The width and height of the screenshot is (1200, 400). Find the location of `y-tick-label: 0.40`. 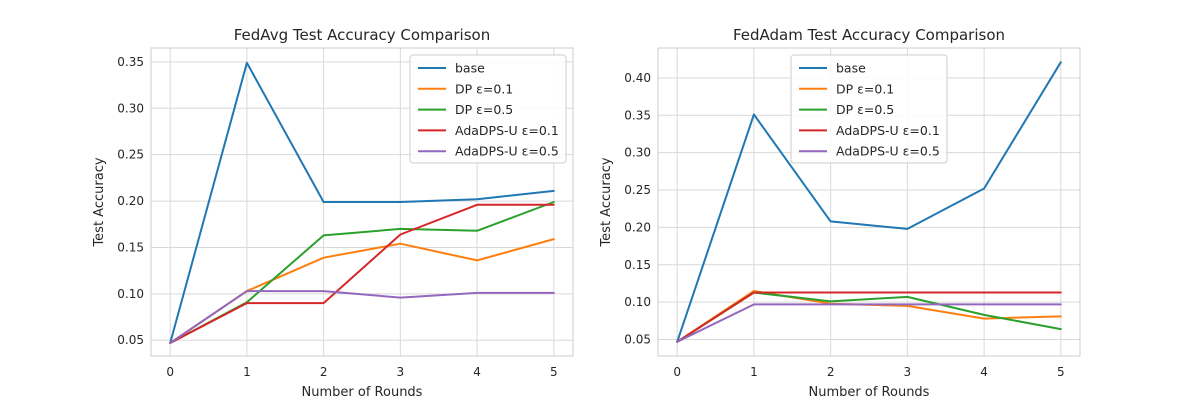

y-tick-label: 0.40 is located at coordinates (637, 78).